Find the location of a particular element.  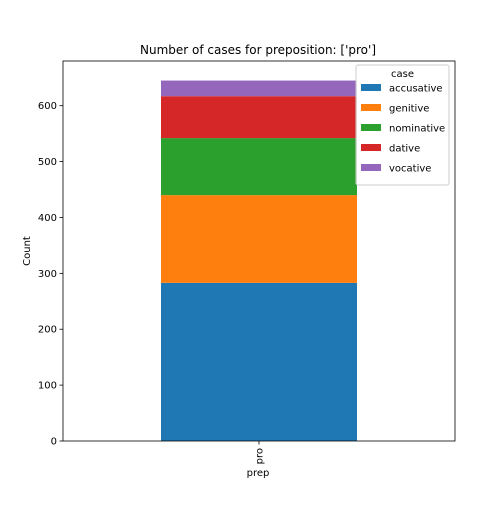

legend-label-accusative: accusative is located at coordinates (416, 89).